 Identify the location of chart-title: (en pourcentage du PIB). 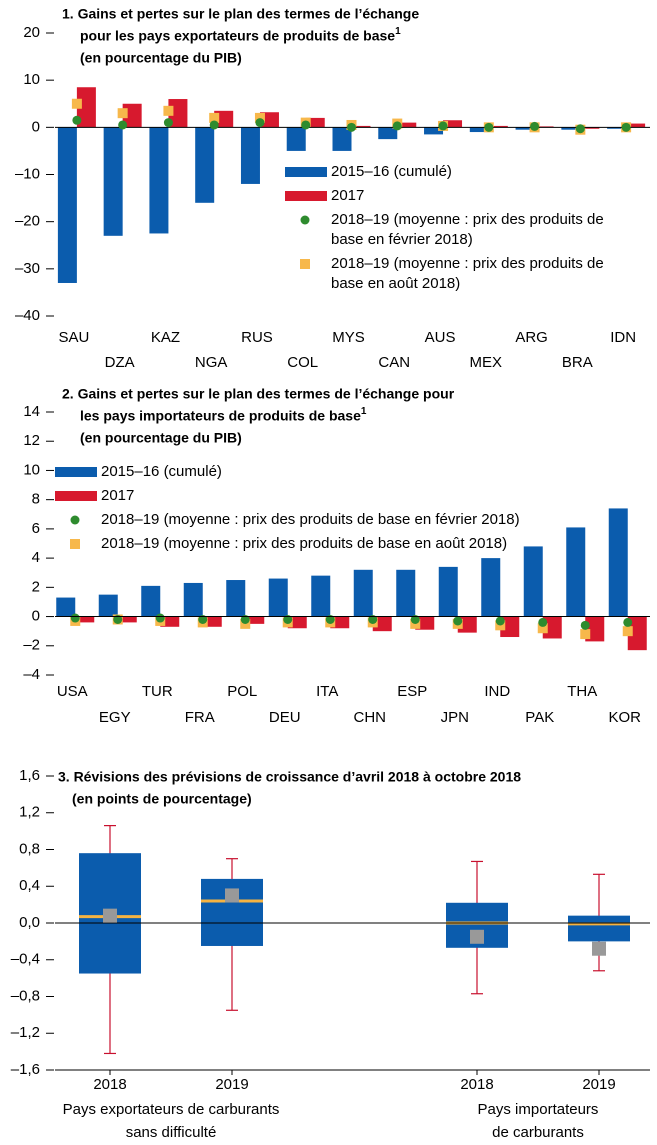
(161, 438).